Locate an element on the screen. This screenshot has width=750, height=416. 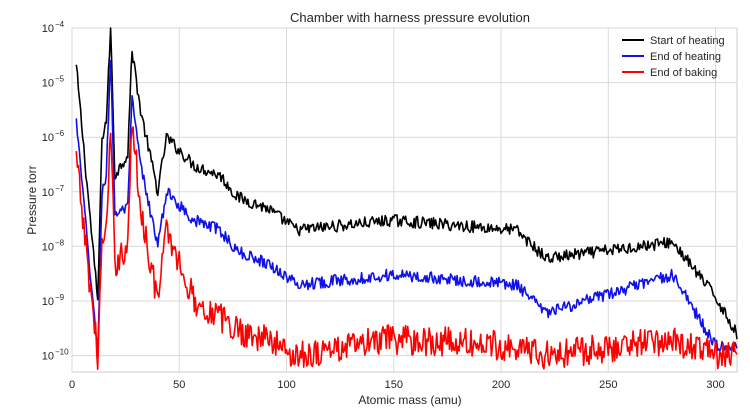
x-tick-label: 150 is located at coordinates (394, 385).